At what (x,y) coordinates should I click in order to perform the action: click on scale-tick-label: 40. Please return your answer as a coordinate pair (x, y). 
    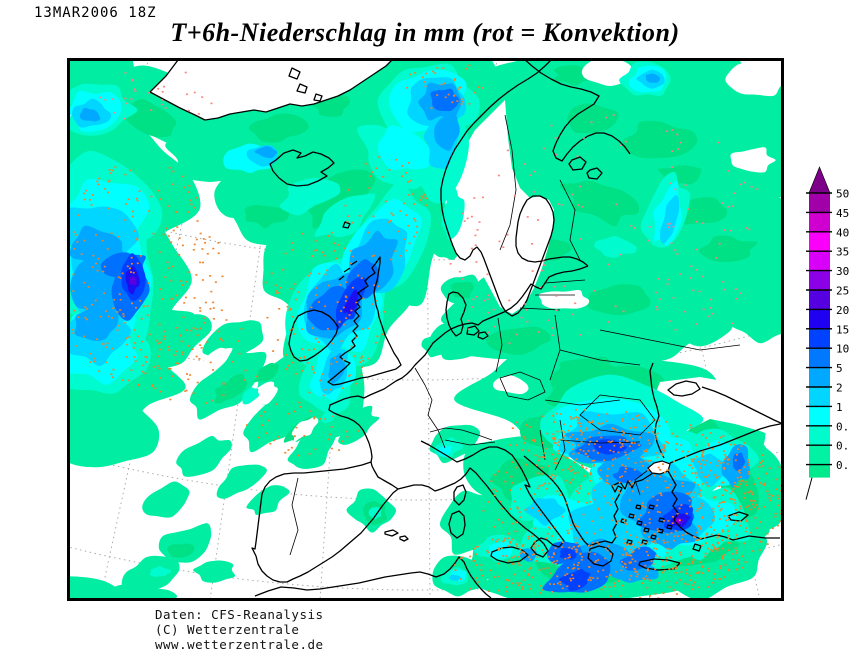
    Looking at the image, I should click on (842, 232).